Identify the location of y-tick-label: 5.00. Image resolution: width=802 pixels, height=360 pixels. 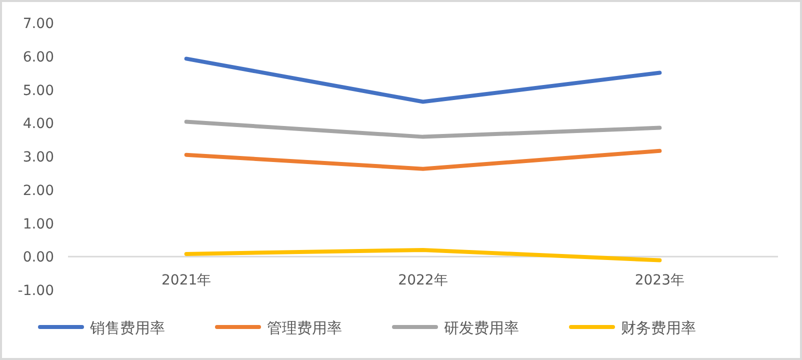
(38, 90).